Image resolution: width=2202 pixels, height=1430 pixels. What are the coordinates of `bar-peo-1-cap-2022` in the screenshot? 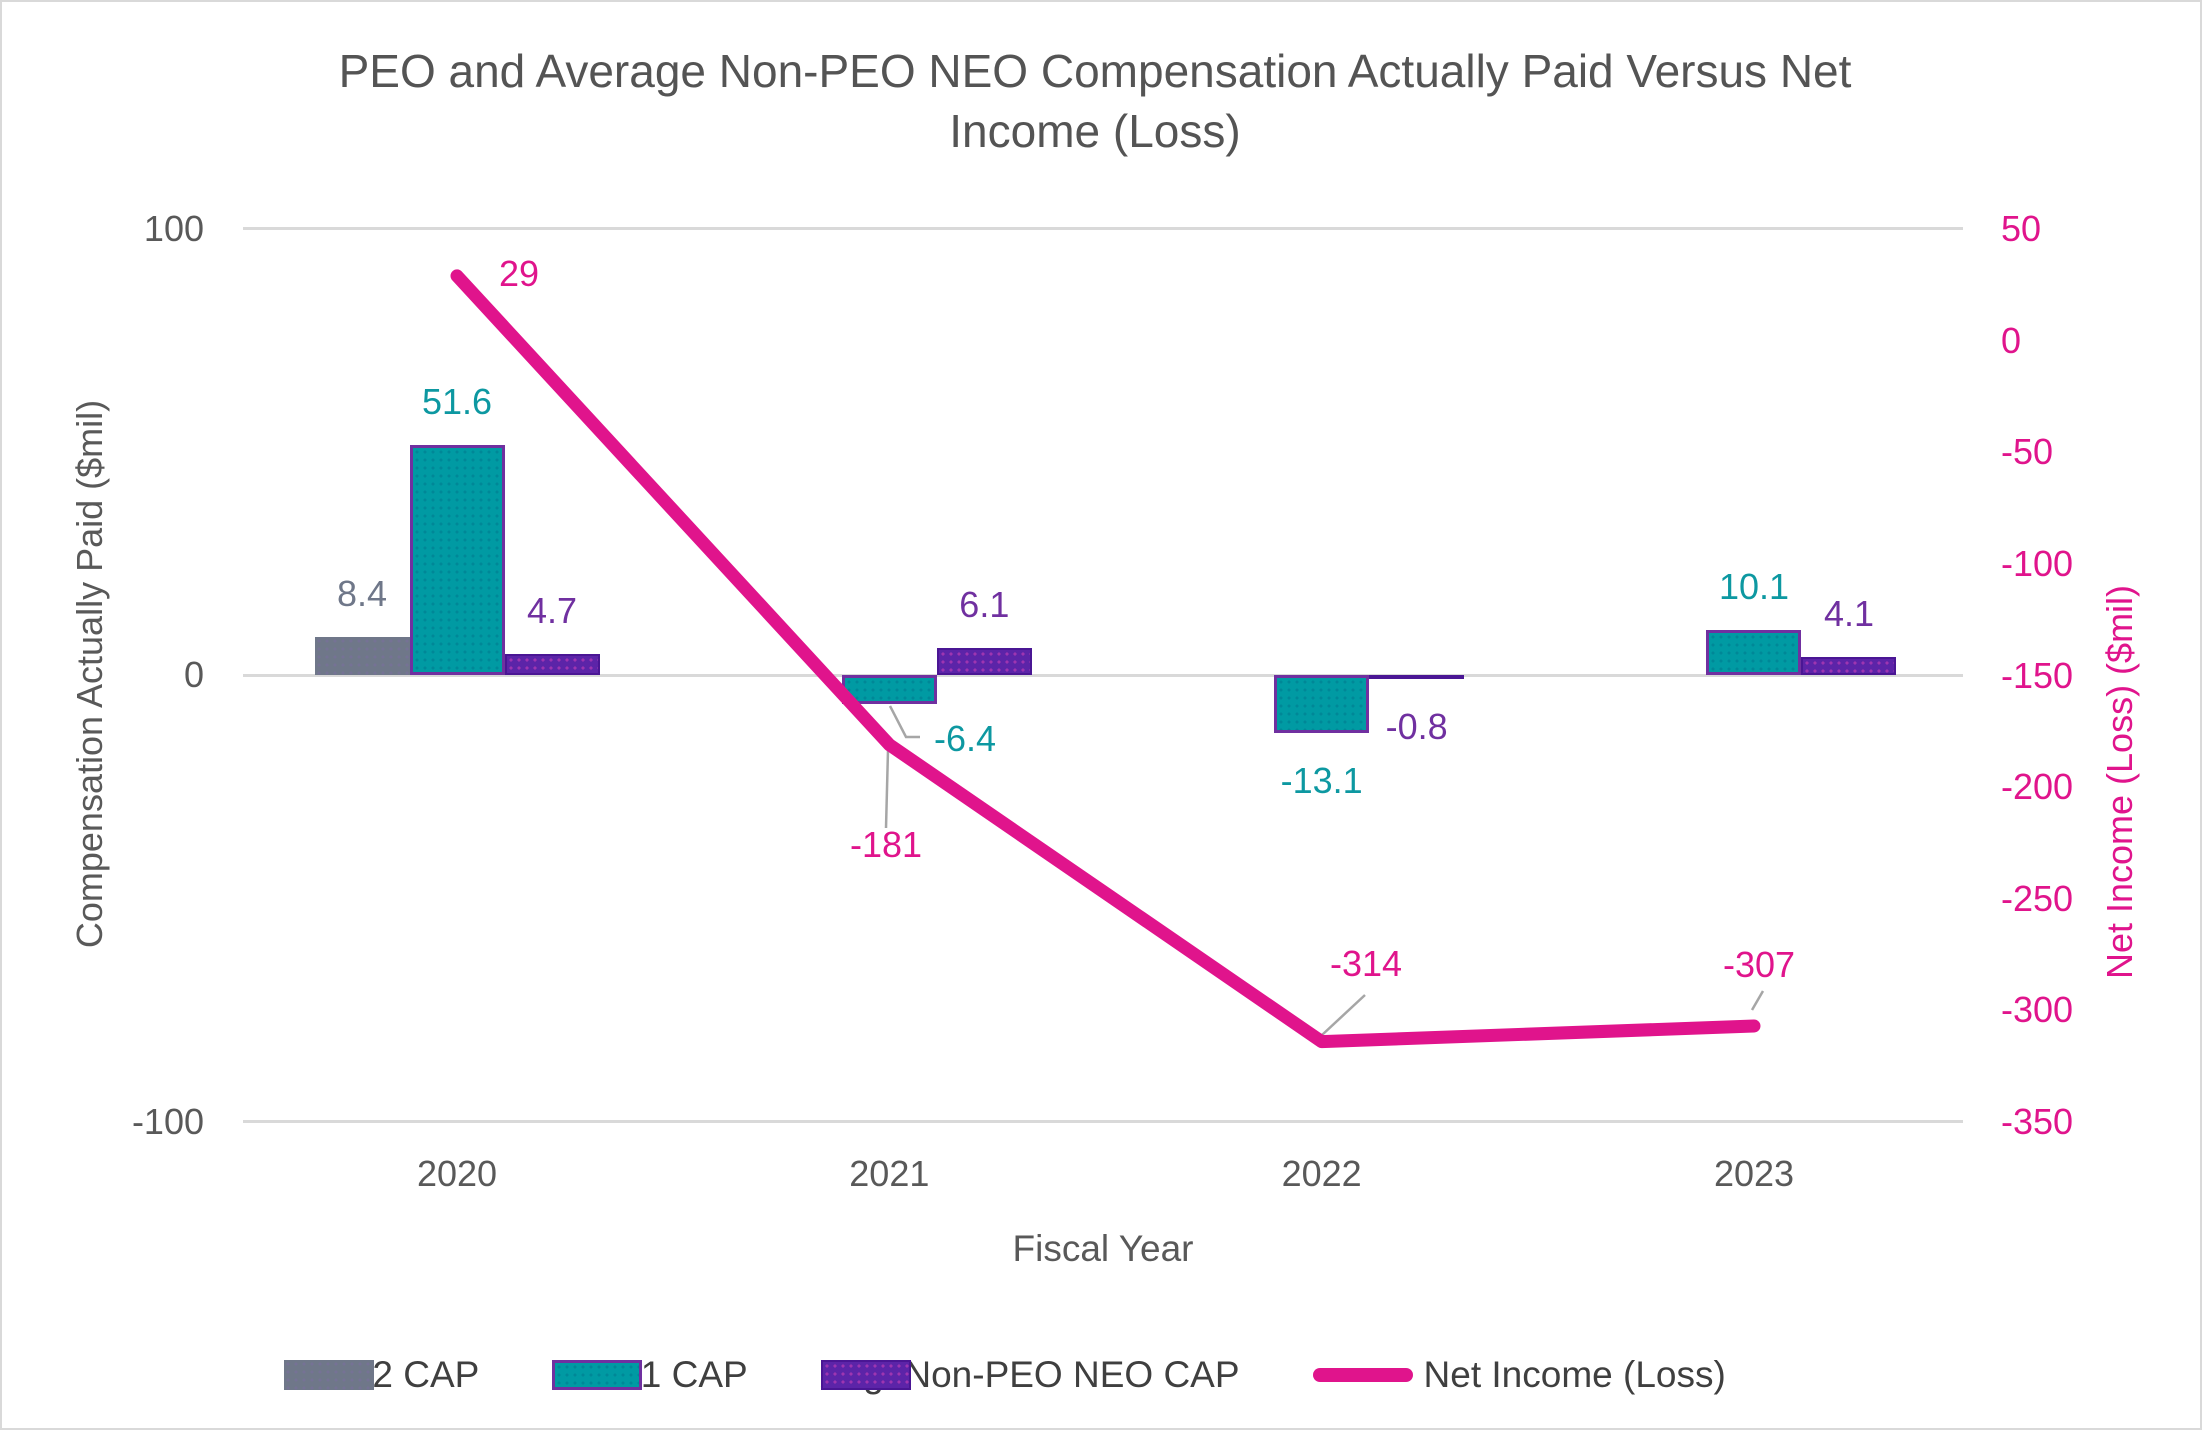 It's located at (1322, 704).